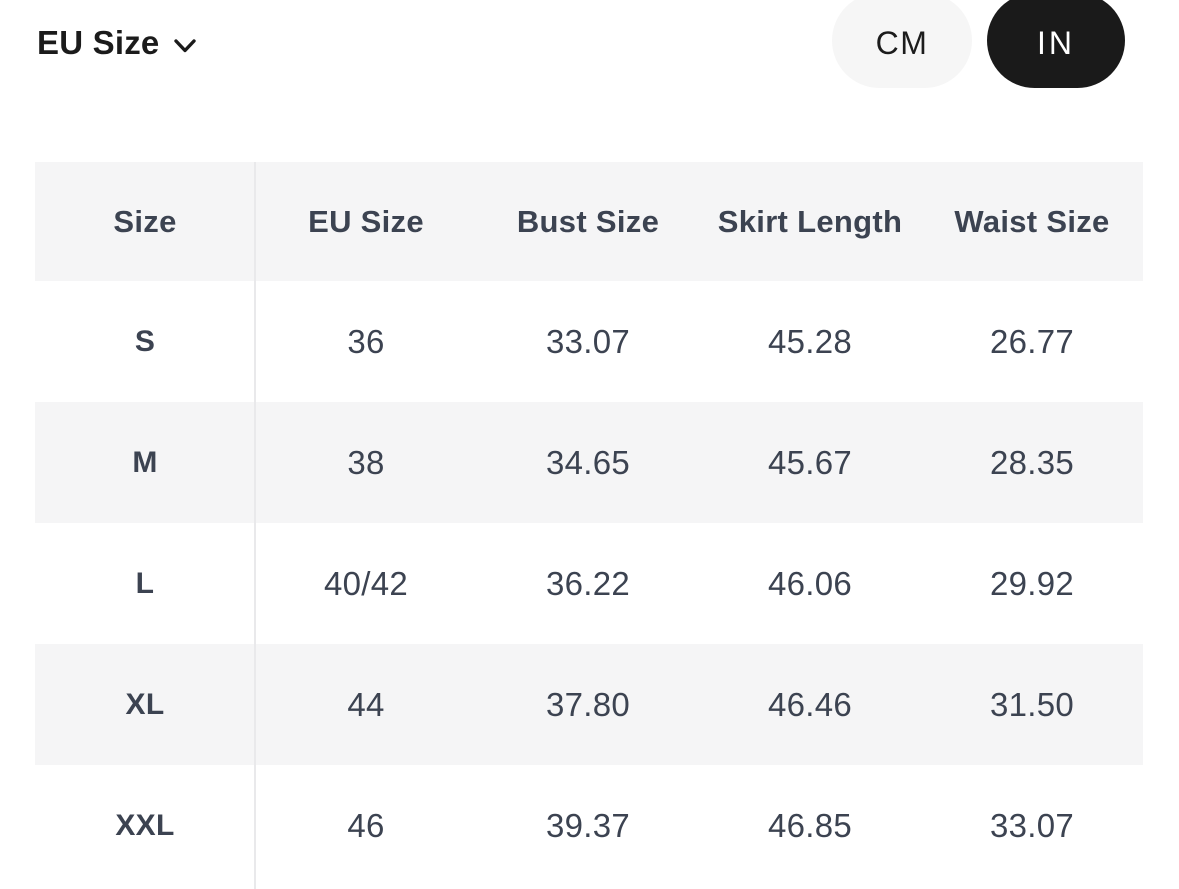 The image size is (1179, 889). I want to click on column-header-waist-size: Waist Size, so click(1032, 221).